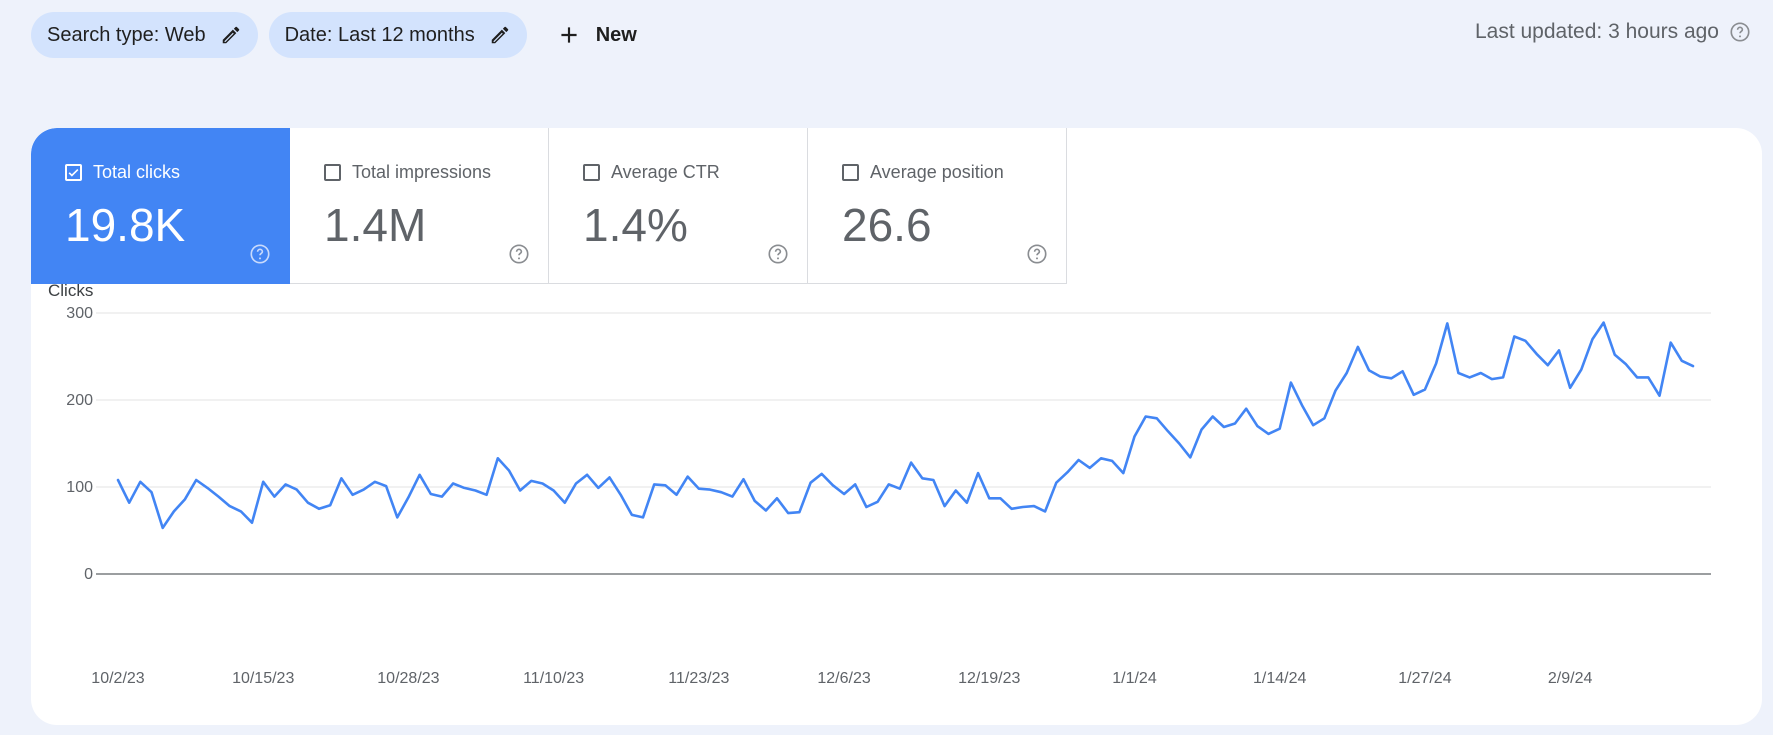 Image resolution: width=1773 pixels, height=735 pixels. What do you see at coordinates (422, 172) in the screenshot?
I see `metric-label: Total impressions` at bounding box center [422, 172].